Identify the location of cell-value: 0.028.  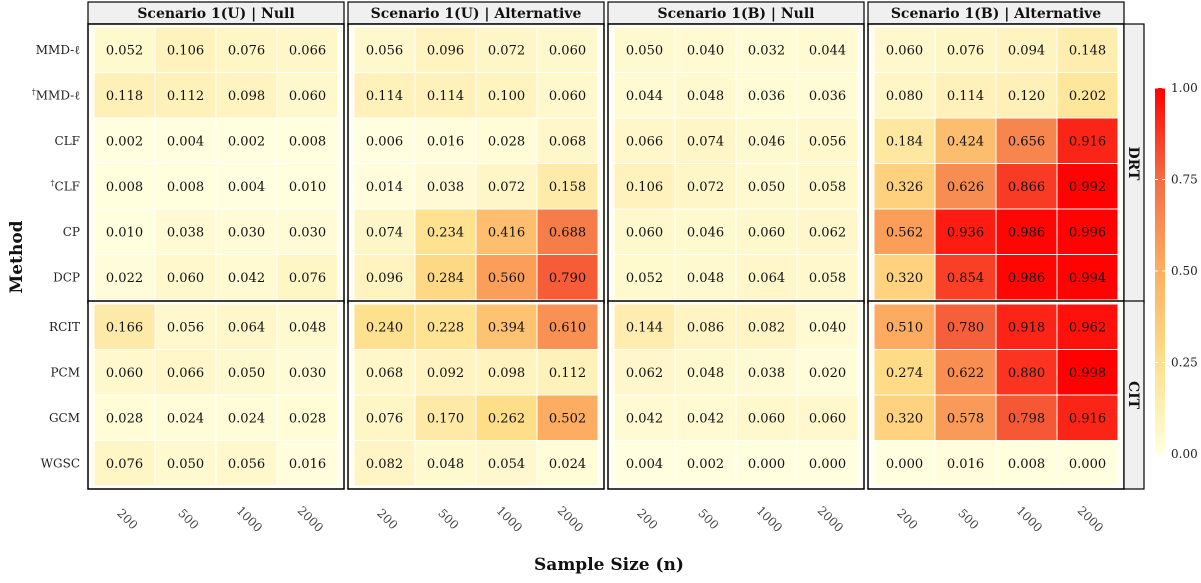
(307, 418).